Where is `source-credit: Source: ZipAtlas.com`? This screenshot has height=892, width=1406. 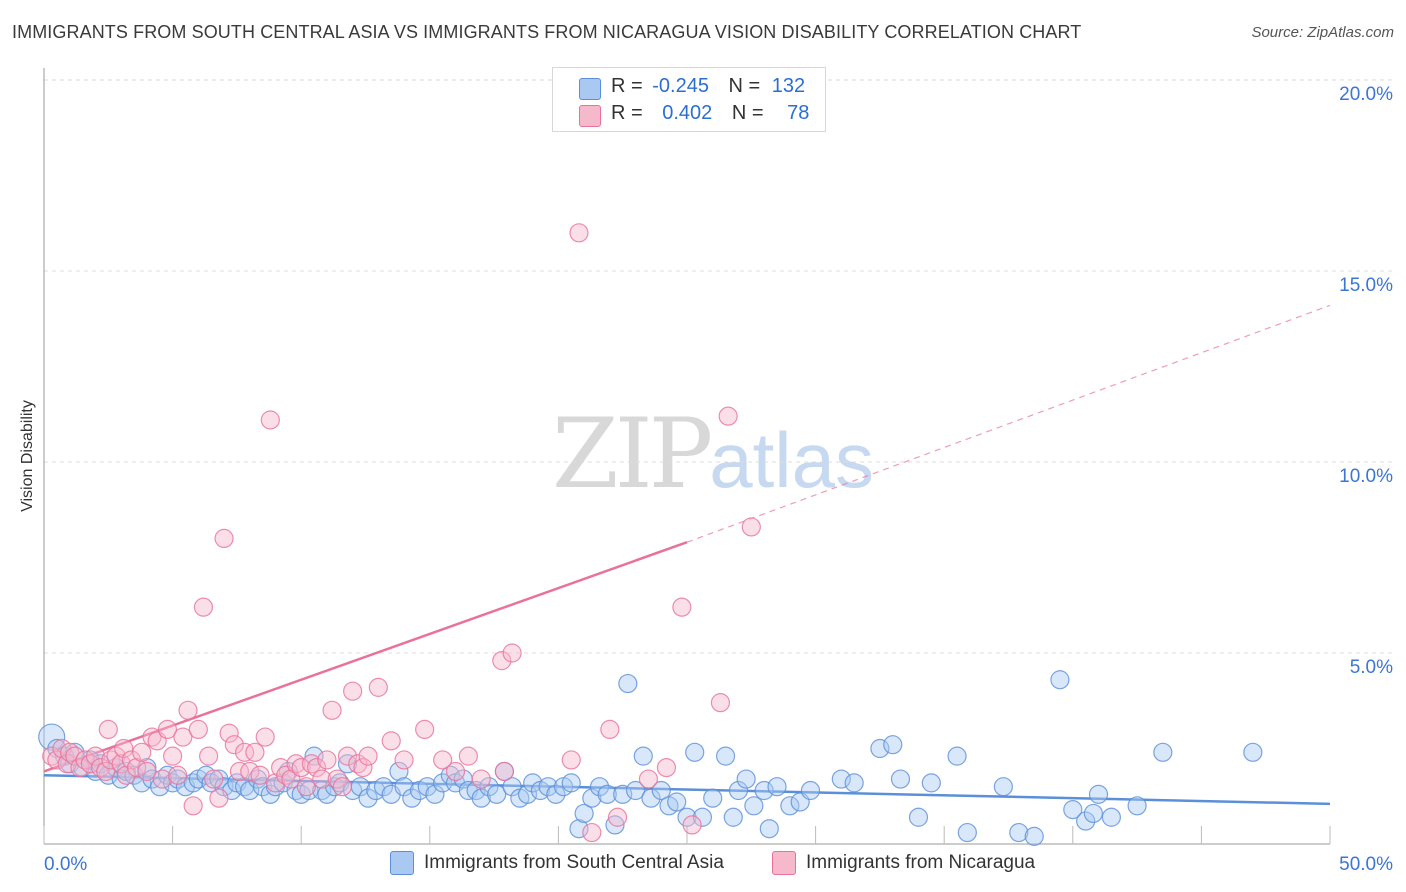 source-credit: Source: ZipAtlas.com is located at coordinates (1322, 32).